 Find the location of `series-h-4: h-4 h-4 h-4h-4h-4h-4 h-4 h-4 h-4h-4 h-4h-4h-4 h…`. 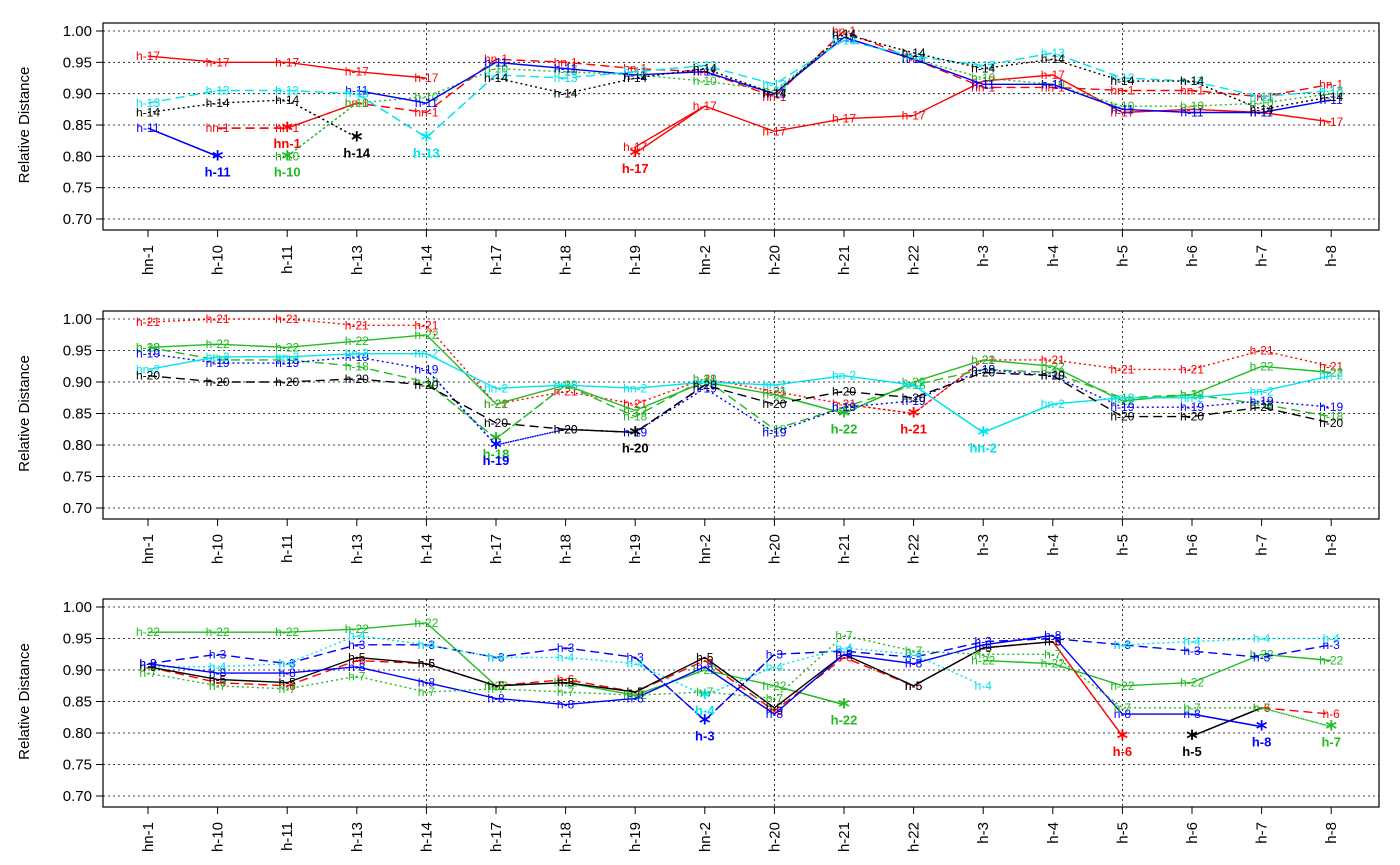

series-h-4: h-4 h-4 h-4h-4h-4h-4 h-4 h-4 h-4h-4 h-4h-4h-4 h… is located at coordinates (739, 673).